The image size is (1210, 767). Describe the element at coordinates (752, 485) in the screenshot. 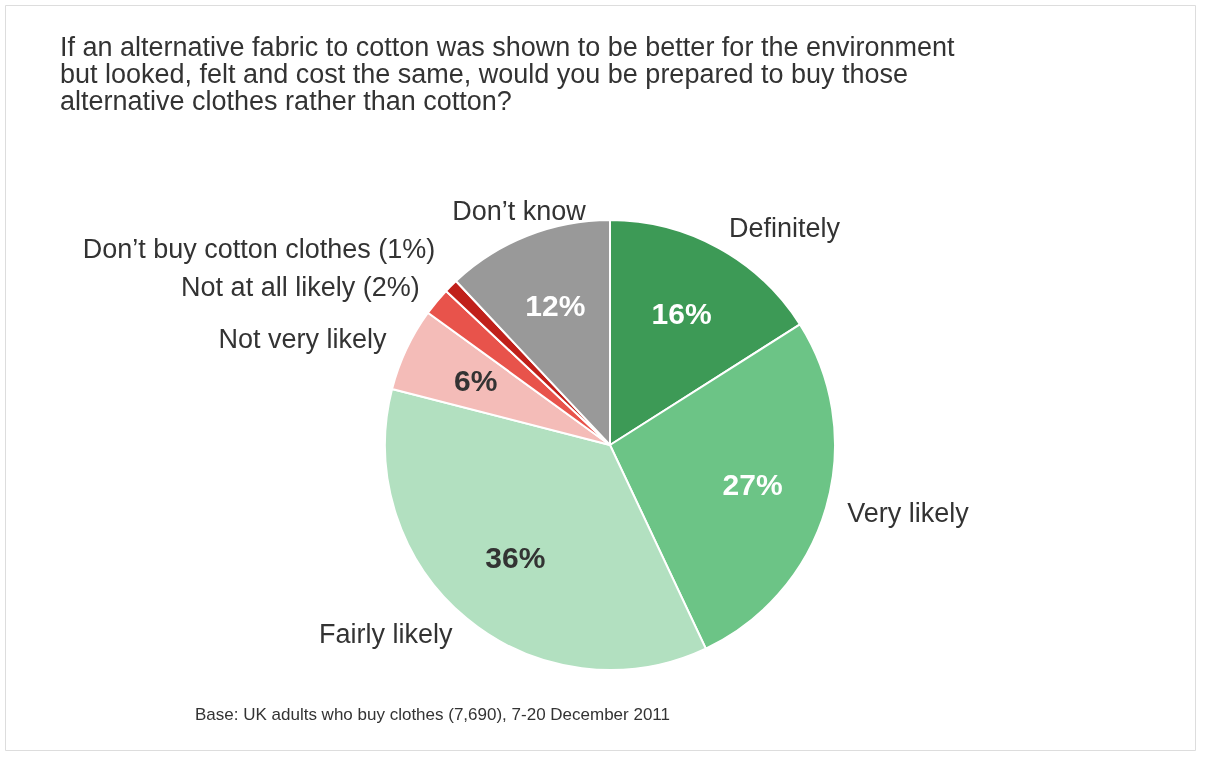

I see `data-label: 27%` at that location.